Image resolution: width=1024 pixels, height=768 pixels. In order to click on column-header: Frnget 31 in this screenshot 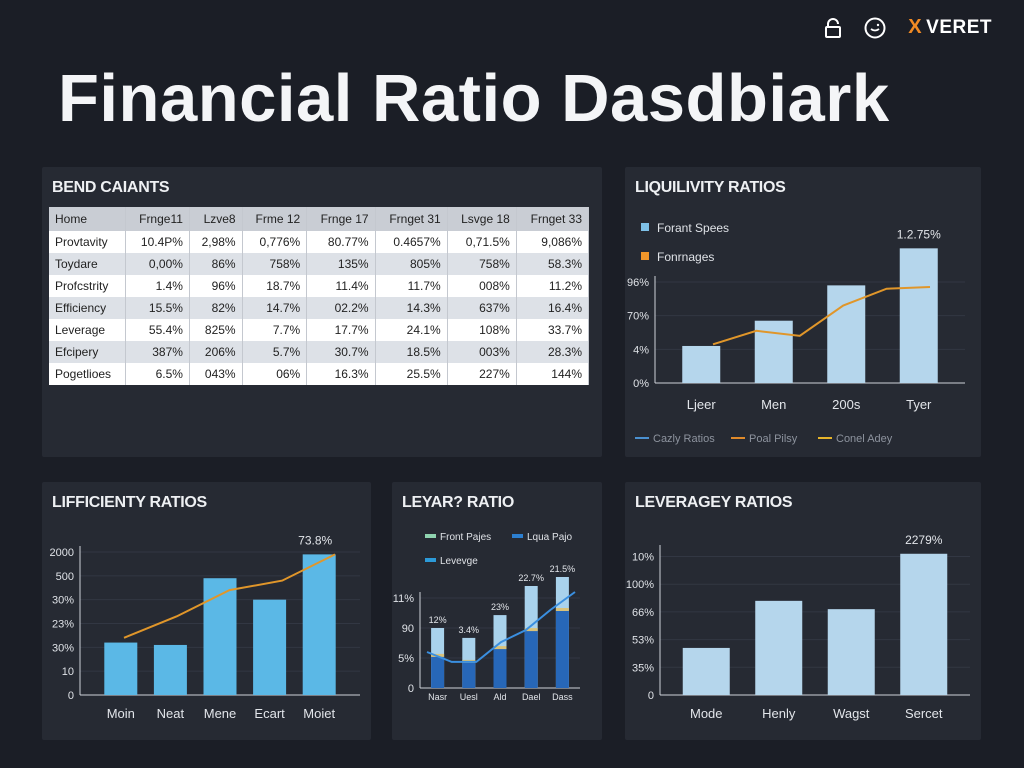, I will do `click(411, 219)`.